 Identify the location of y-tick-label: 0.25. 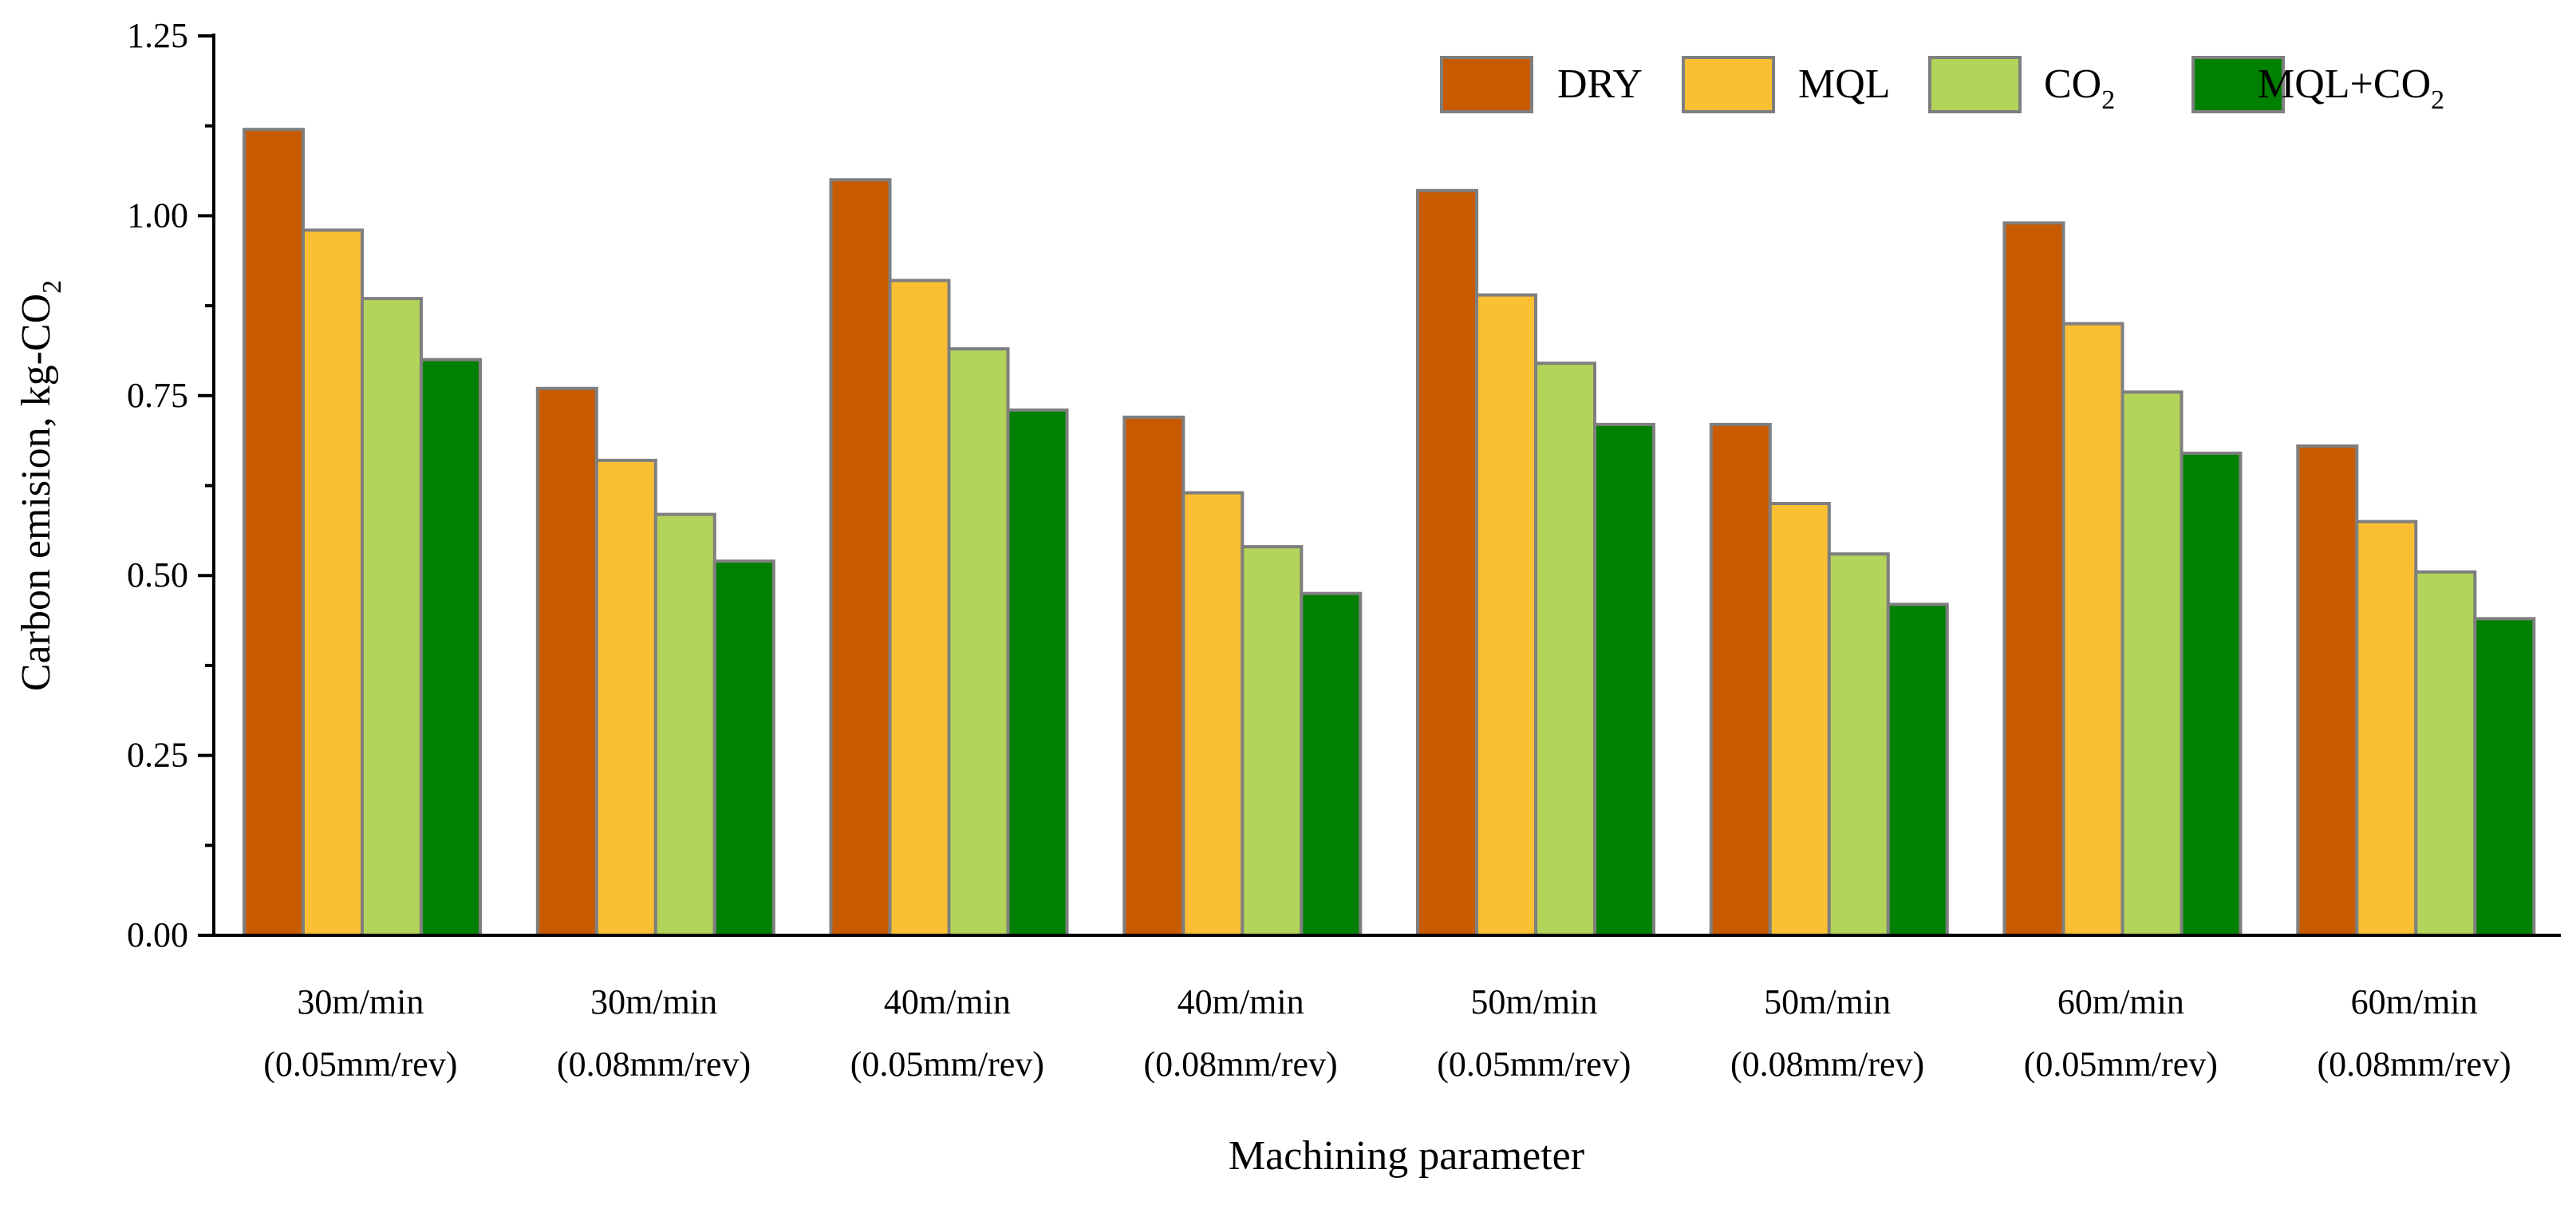
(157, 755).